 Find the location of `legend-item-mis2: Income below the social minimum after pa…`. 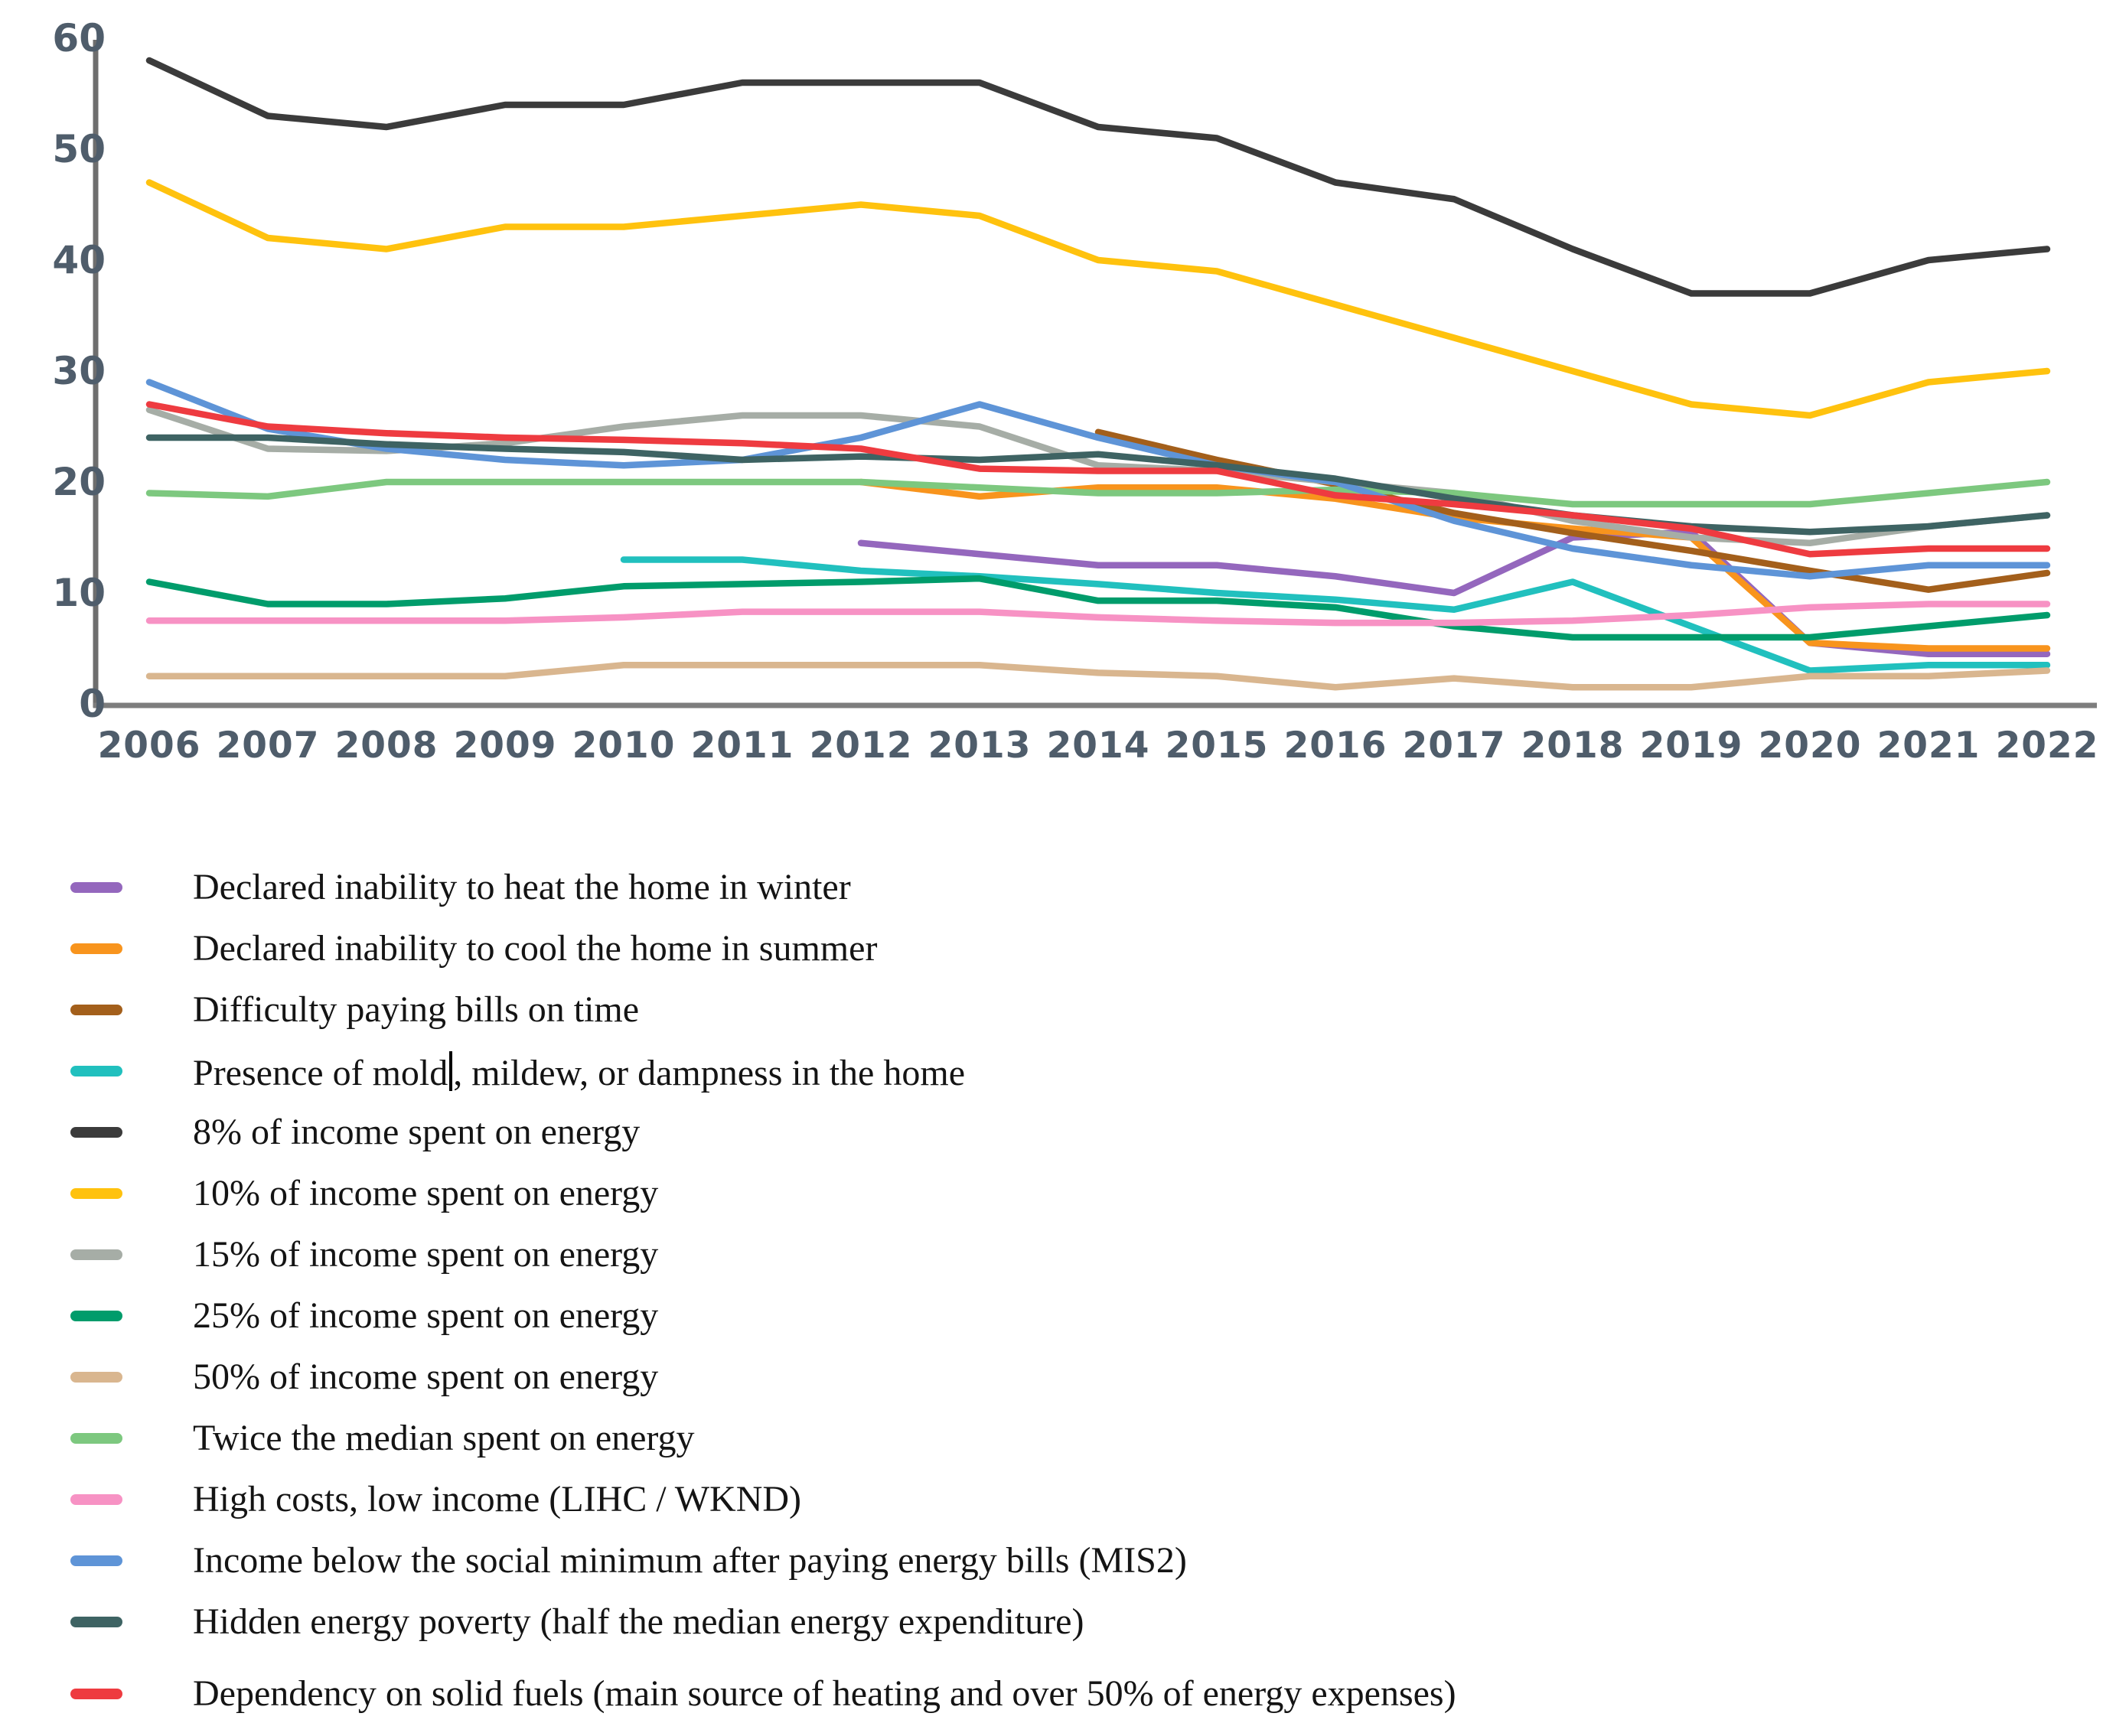

legend-item-mis2: Income below the social minimum after pa… is located at coordinates (1086, 1560).